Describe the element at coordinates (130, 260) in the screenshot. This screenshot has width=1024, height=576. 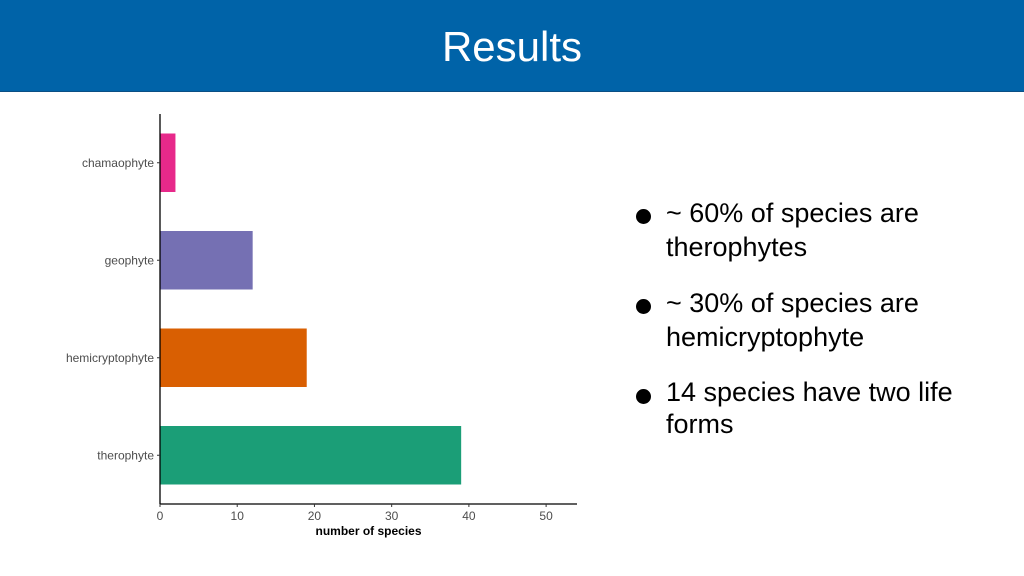
I see `y-tick-label: geophyte` at that location.